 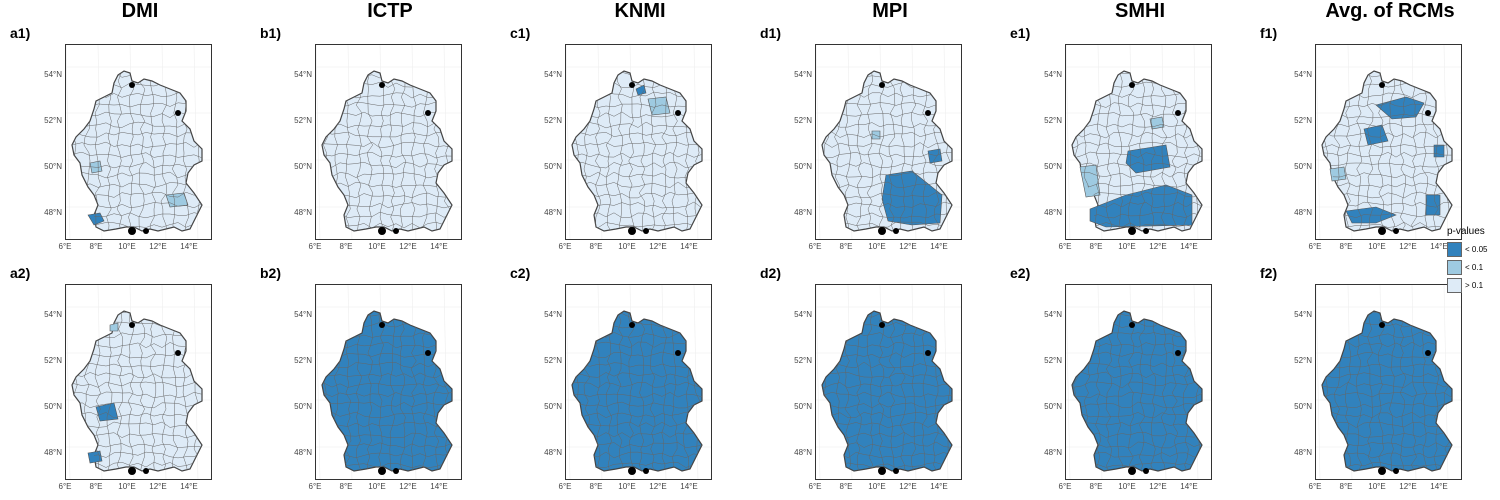 I want to click on model-title: KNMI, so click(x=640, y=11).